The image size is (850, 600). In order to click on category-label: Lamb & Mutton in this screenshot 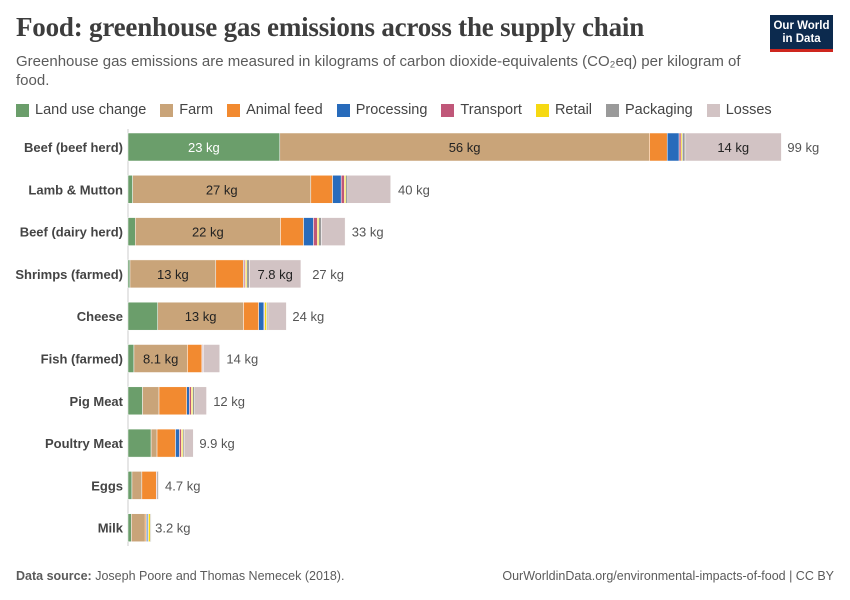, I will do `click(75, 189)`.